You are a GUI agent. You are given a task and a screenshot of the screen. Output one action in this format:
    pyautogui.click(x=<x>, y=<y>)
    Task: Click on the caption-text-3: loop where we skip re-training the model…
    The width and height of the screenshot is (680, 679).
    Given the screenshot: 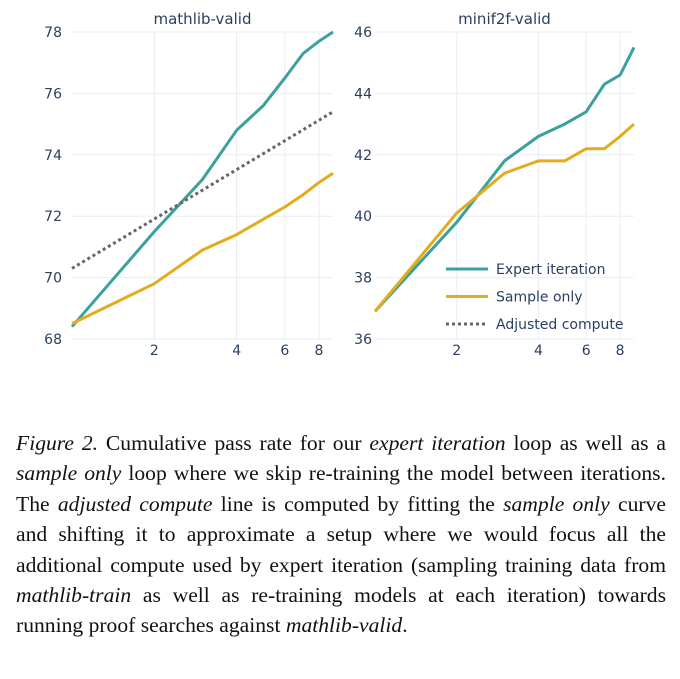 What is the action you would take?
    pyautogui.click(x=341, y=488)
    